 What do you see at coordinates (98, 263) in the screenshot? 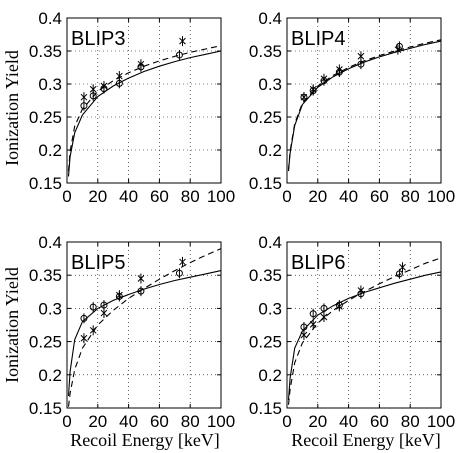
I see `panel-title: BLIP5` at bounding box center [98, 263].